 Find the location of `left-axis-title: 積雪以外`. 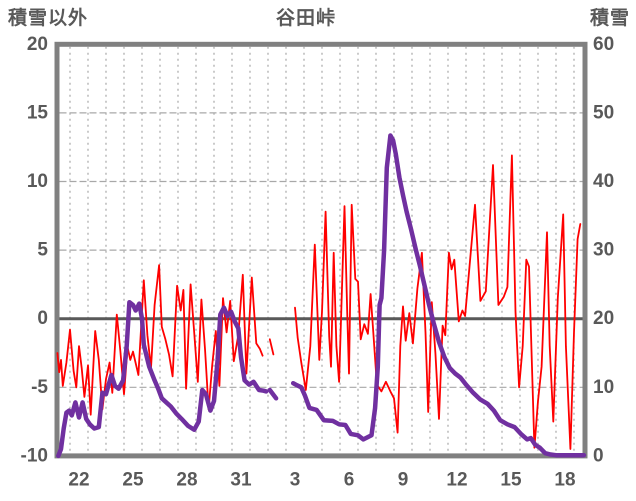

left-axis-title: 積雪以外 is located at coordinates (48, 18).